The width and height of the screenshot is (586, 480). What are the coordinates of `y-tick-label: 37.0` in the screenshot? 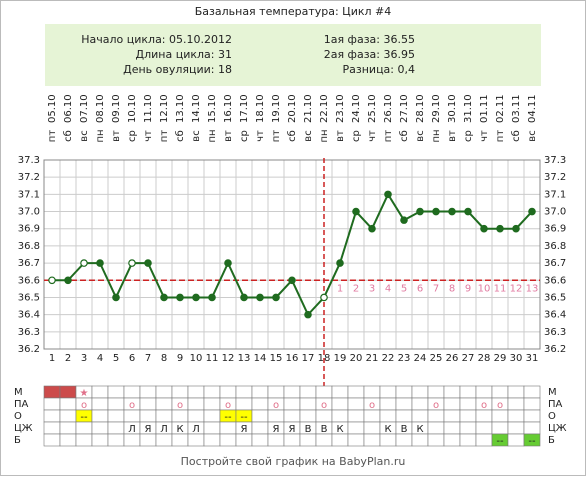 It's located at (555, 212).